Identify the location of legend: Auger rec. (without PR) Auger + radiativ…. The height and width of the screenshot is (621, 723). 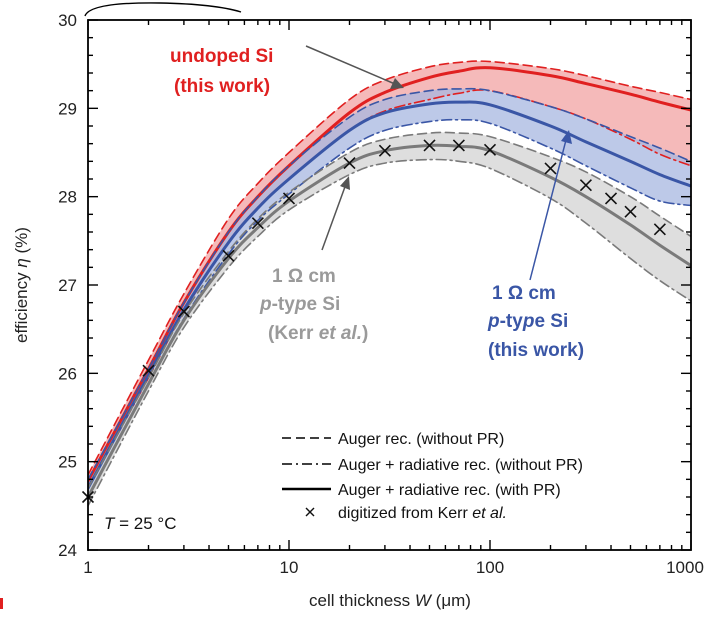
(432, 476).